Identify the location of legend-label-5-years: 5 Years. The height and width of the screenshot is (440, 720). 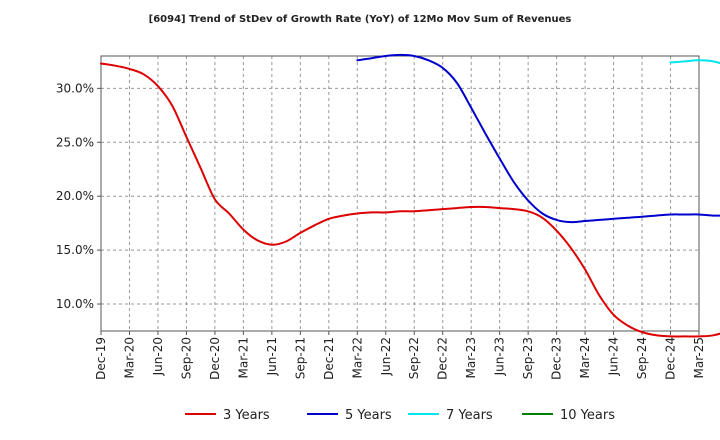
(368, 415).